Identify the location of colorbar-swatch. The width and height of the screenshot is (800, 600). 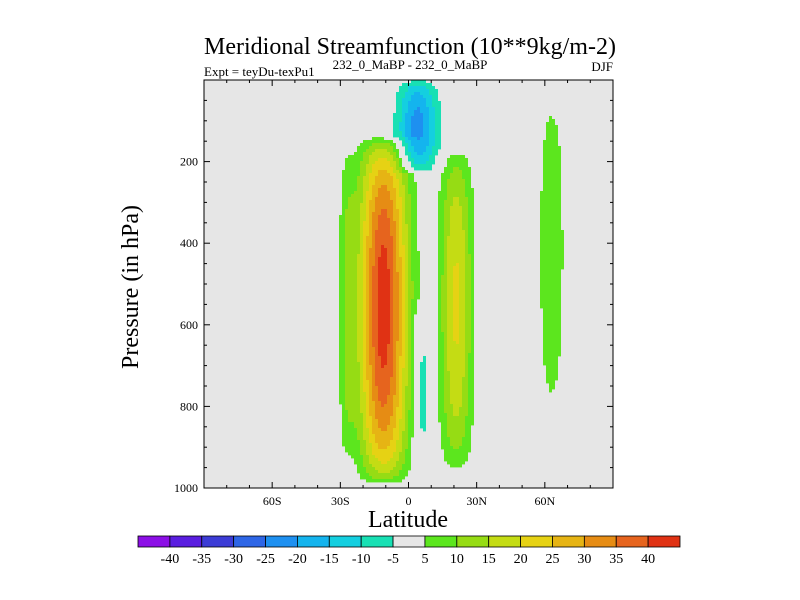
(504, 541).